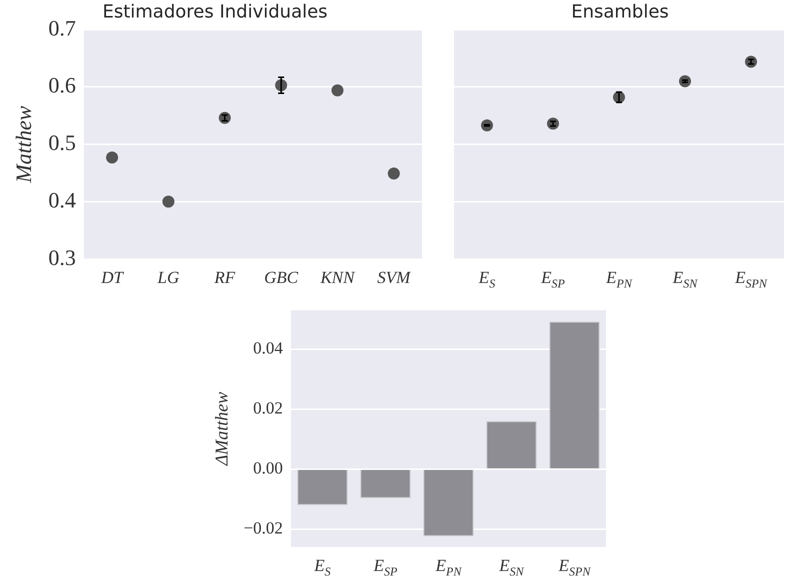 The width and height of the screenshot is (790, 583). Describe the element at coordinates (281, 277) in the screenshot. I see `x-tick-label: GBC` at that location.